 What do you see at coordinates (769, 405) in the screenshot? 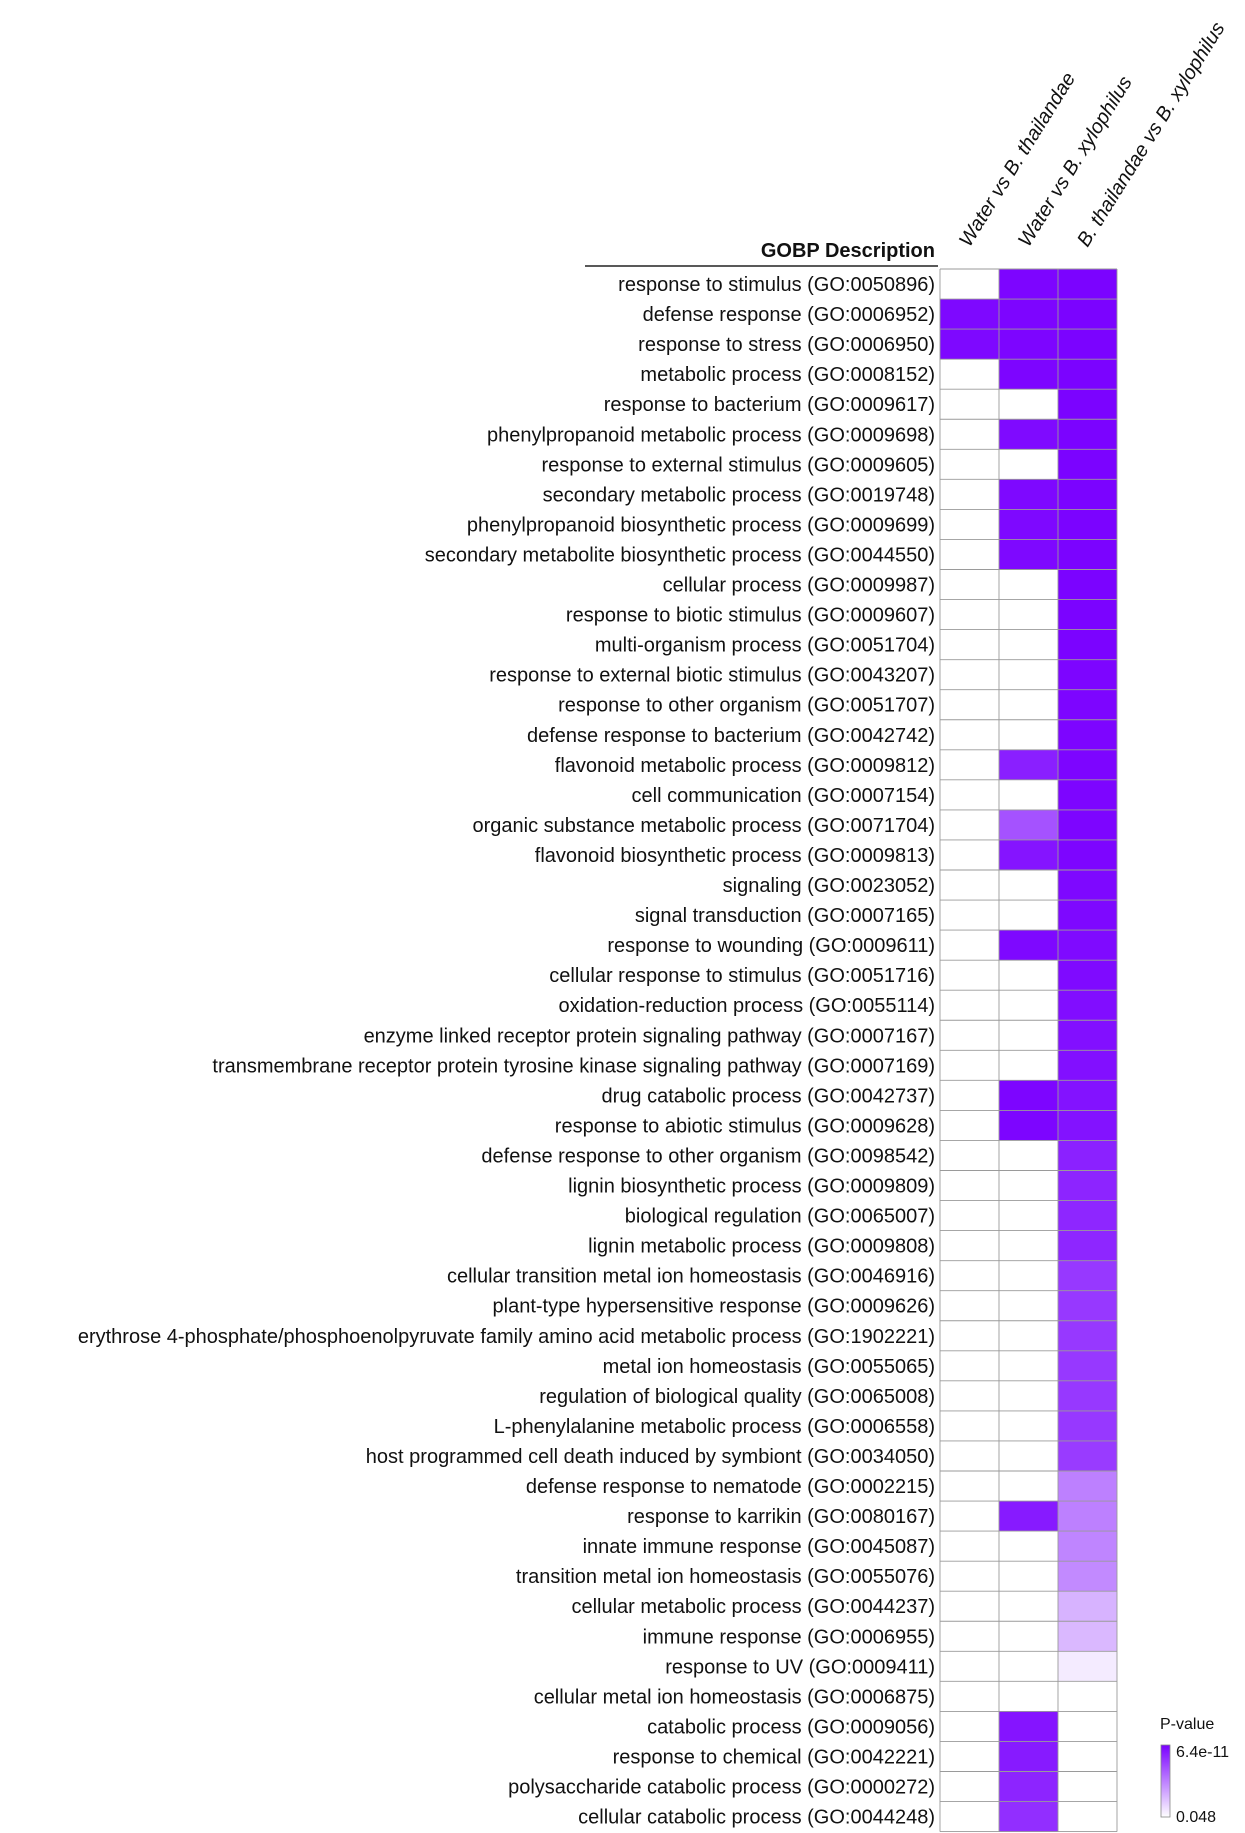
I see `row-label: response to bacterium (GO:0009617)` at bounding box center [769, 405].